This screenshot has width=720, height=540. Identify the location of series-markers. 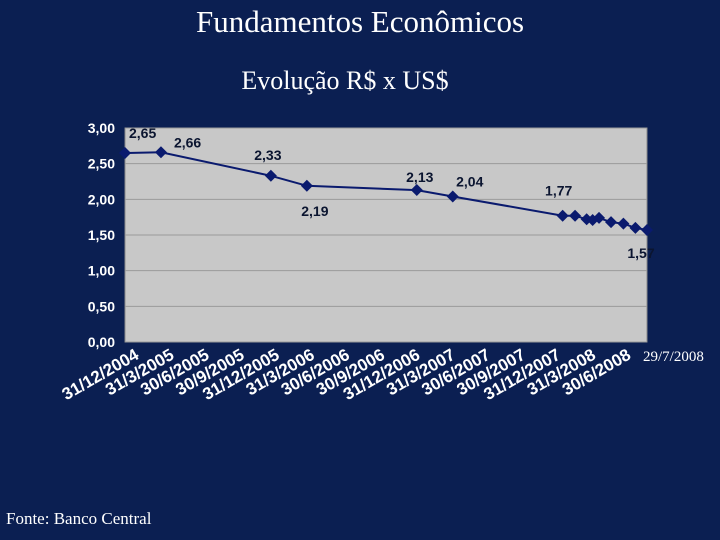
(386, 191).